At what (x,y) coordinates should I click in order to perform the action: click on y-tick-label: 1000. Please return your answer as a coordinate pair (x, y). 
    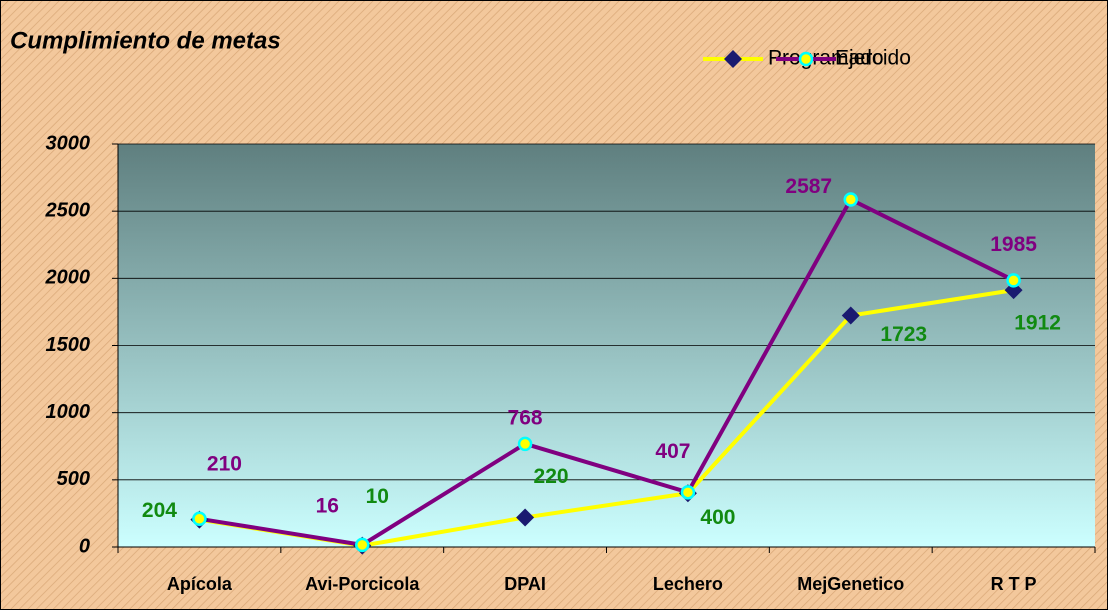
    Looking at the image, I should click on (68, 412).